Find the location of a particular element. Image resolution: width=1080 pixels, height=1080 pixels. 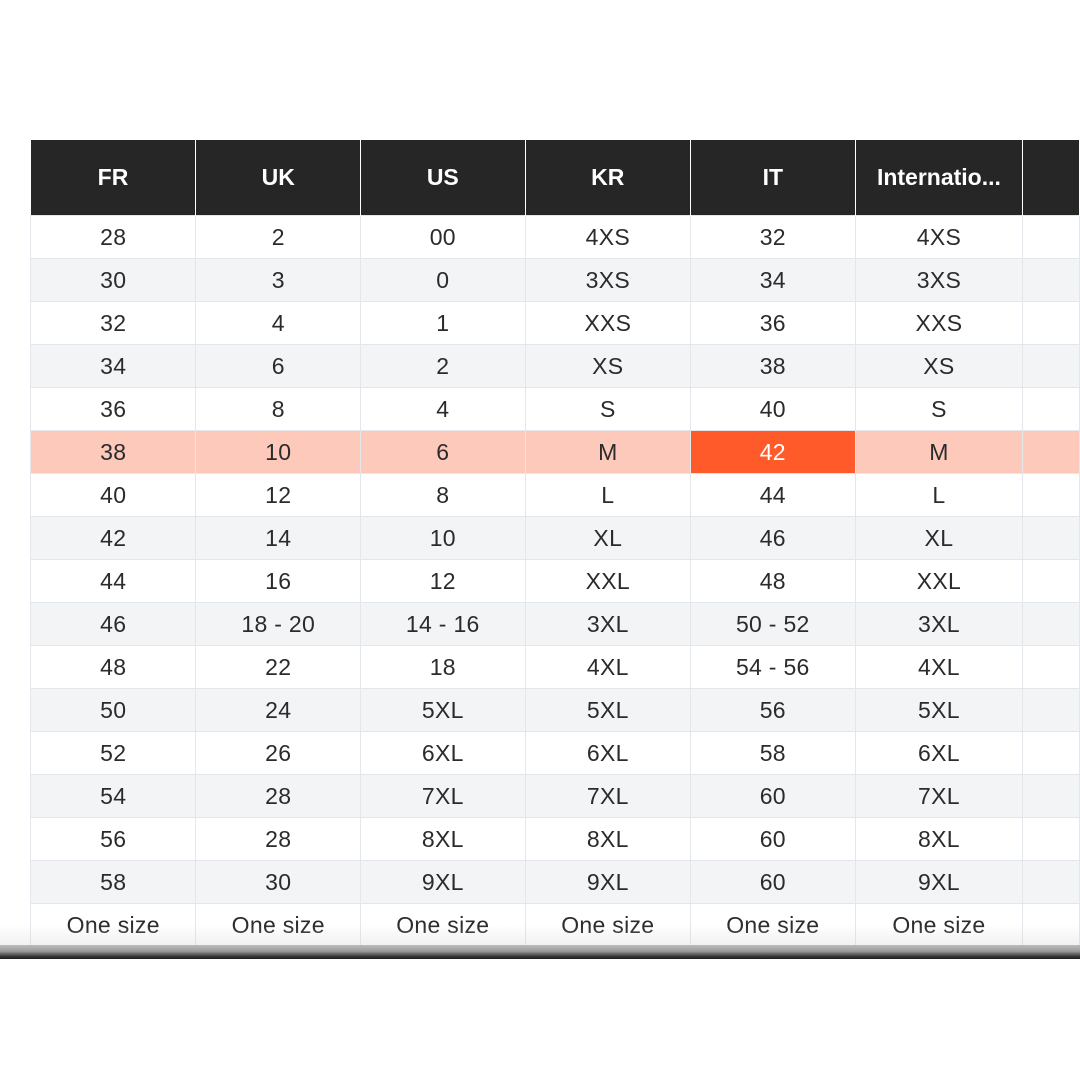

size-cell: 22 is located at coordinates (278, 667).